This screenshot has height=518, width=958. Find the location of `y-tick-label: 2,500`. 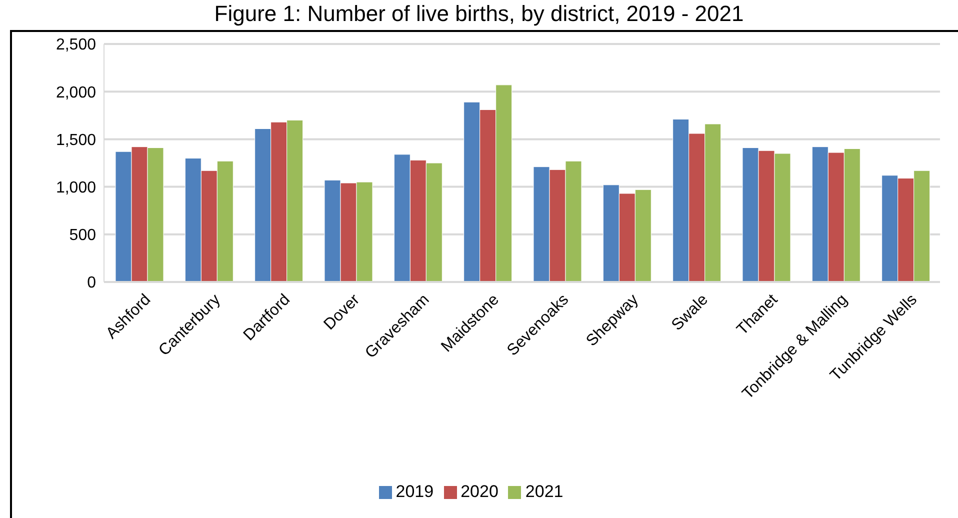

y-tick-label: 2,500 is located at coordinates (76, 45).